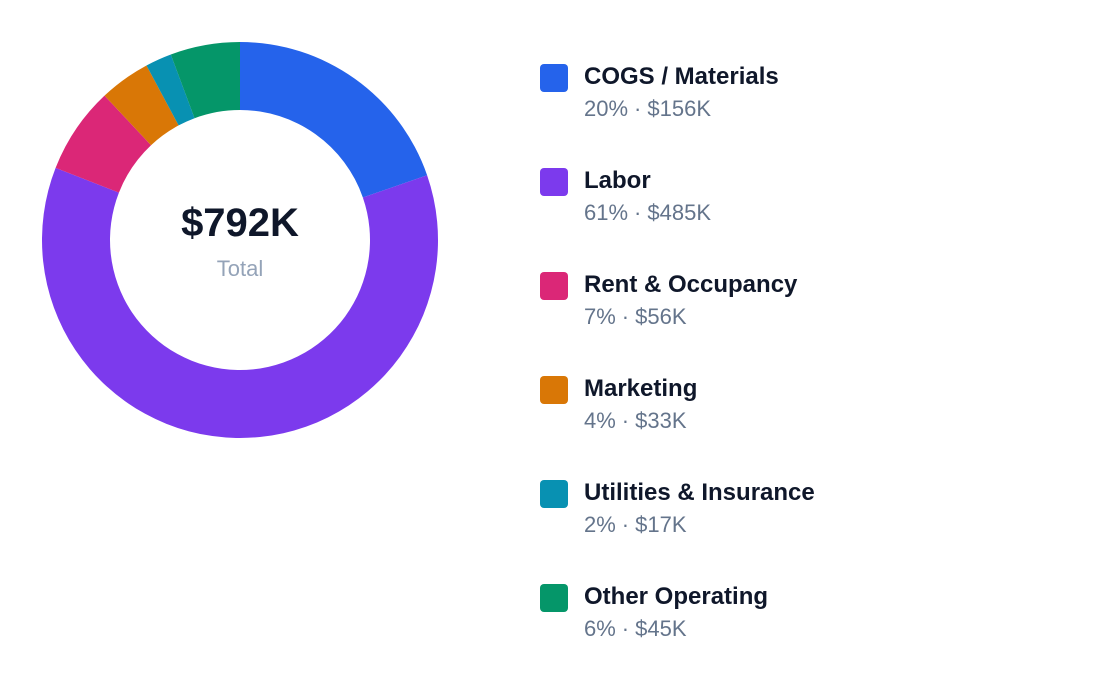 The height and width of the screenshot is (696, 1120). Describe the element at coordinates (661, 316) in the screenshot. I see `value-label: $56K` at that location.